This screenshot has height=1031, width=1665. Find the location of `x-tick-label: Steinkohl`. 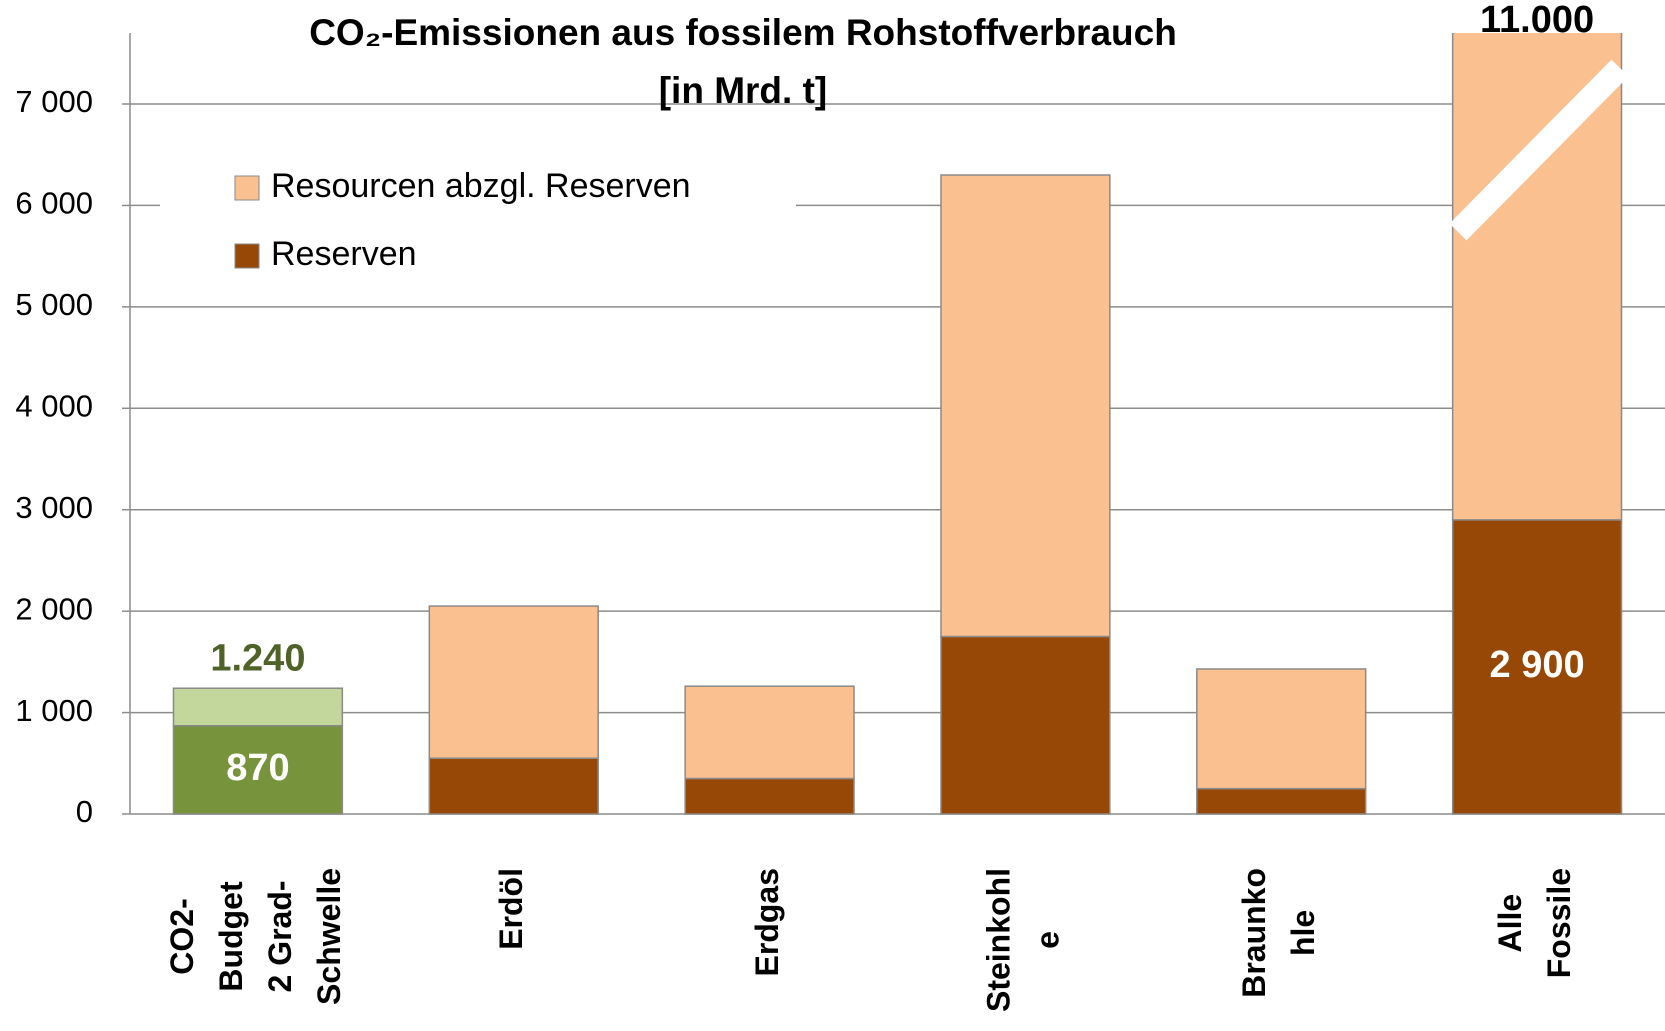

x-tick-label: Steinkohl is located at coordinates (998, 940).